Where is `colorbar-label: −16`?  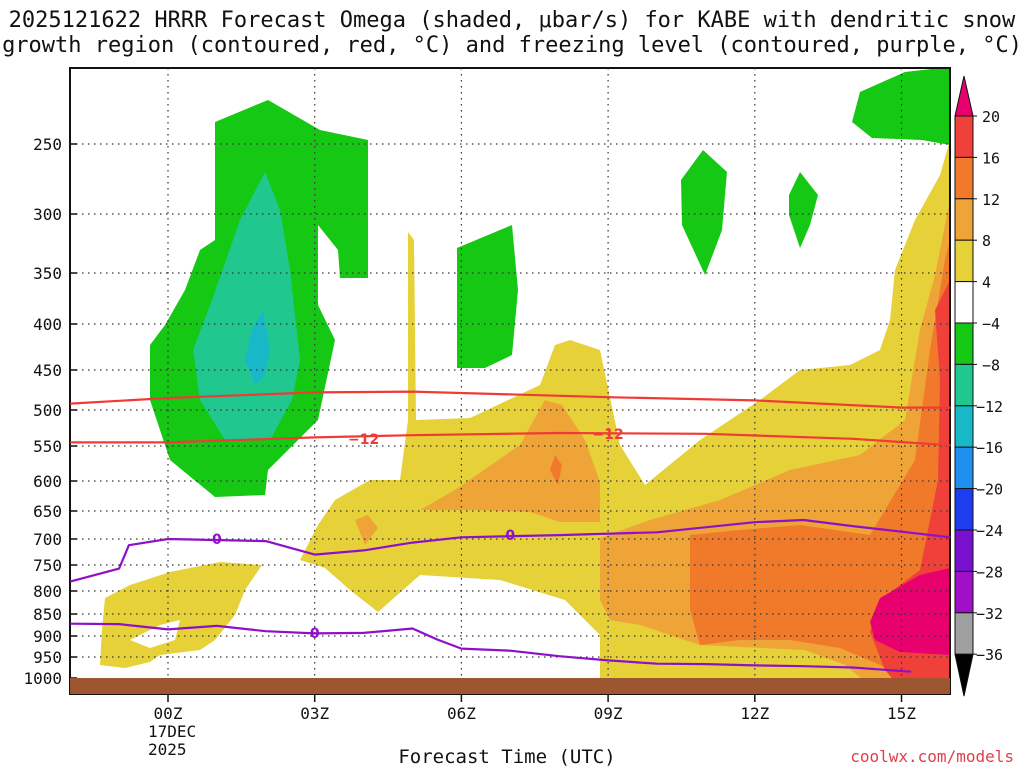
colorbar-label: −16 is located at coordinates (989, 448).